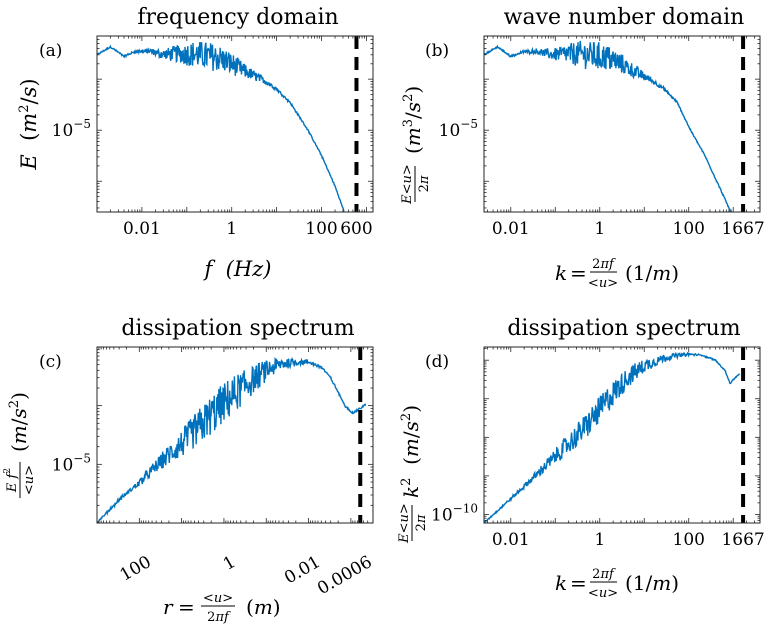  Describe the element at coordinates (29, 124) in the screenshot. I see `panel-a-ylabel: E (m2/s)` at that location.